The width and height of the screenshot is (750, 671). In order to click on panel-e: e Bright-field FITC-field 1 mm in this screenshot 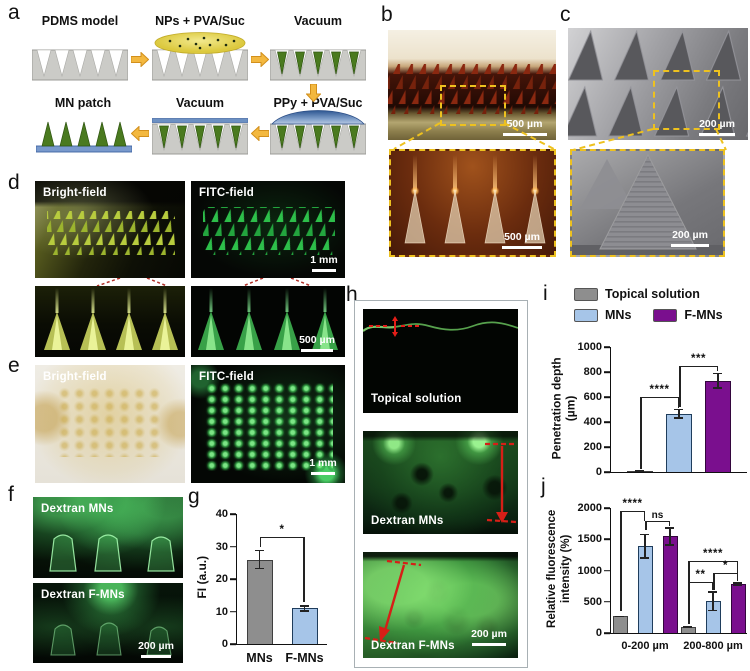, I will do `click(175, 419)`.